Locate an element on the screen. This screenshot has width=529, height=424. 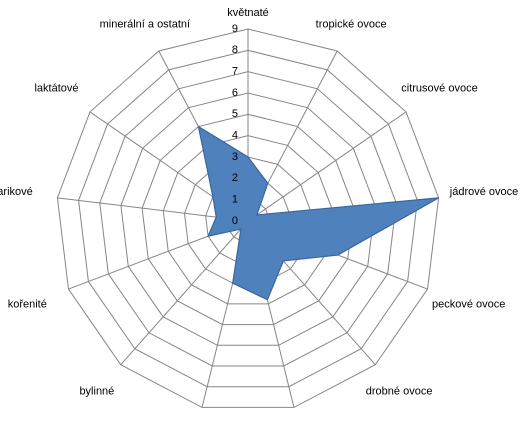
r-tick-label: 9 is located at coordinates (235, 29).